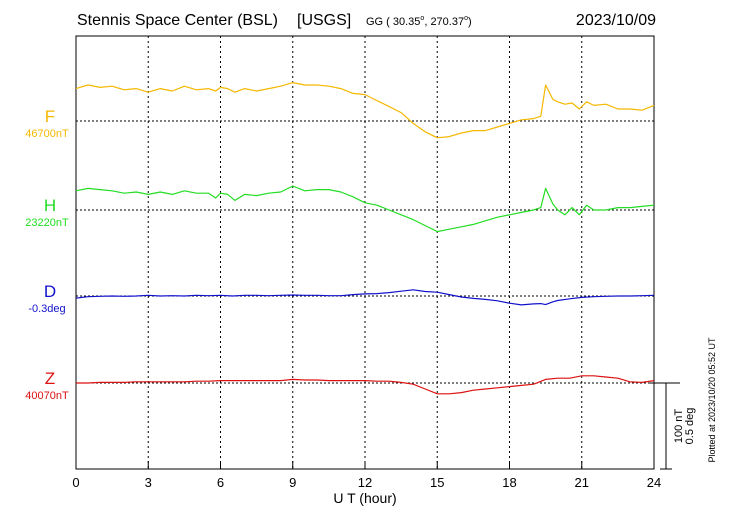  Describe the element at coordinates (47, 254) in the screenshot. I see `series-labels: F 46700nT H 23220nT D -0.3deg Z 40070nT` at that location.